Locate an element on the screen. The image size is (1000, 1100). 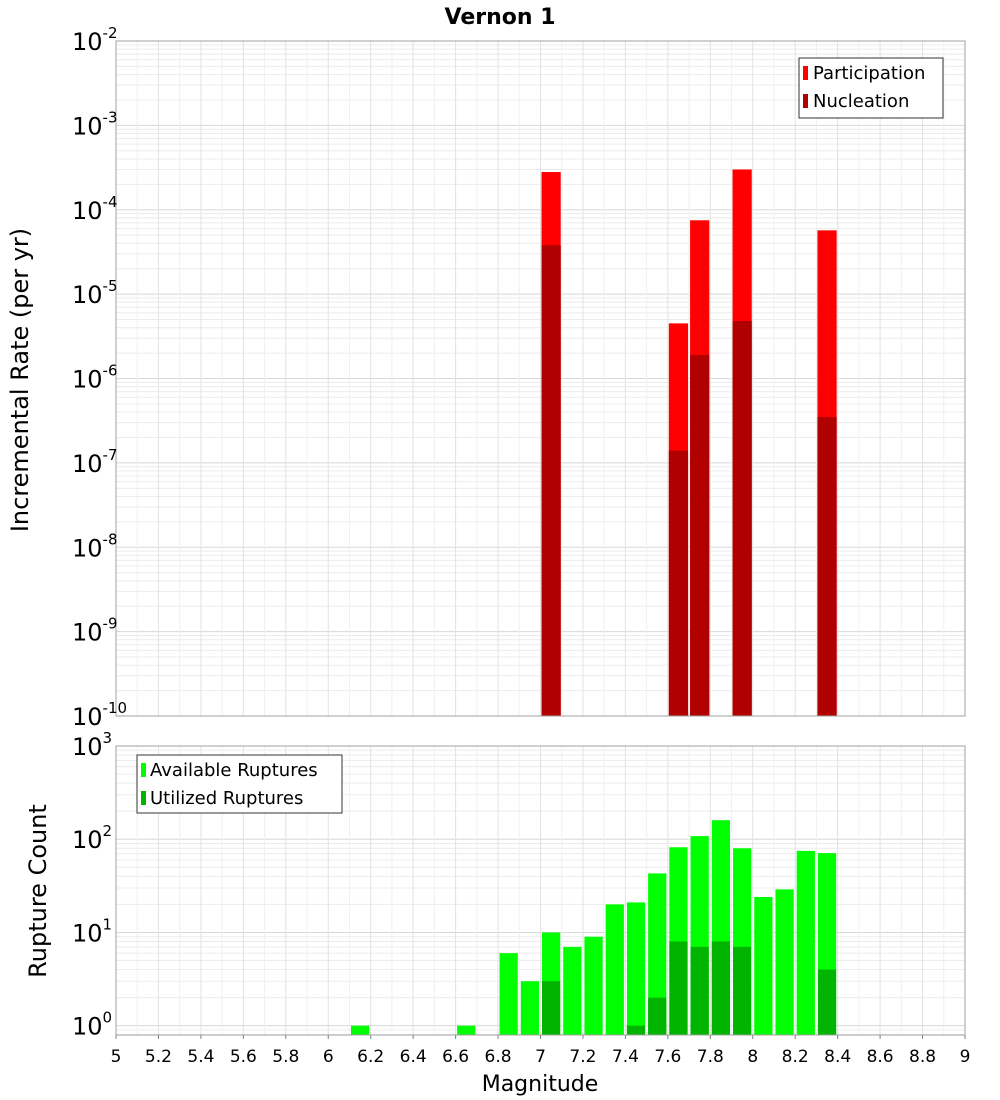
x-tick-label: 5.2 is located at coordinates (158, 1057).